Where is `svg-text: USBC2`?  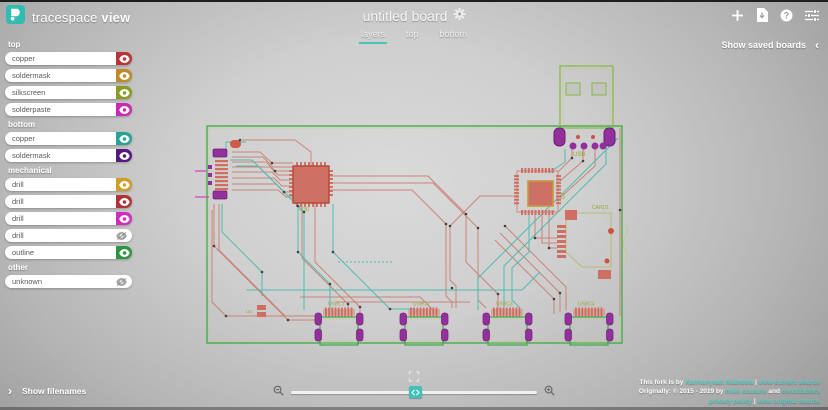
svg-text: USBC2 is located at coordinates (421, 305).